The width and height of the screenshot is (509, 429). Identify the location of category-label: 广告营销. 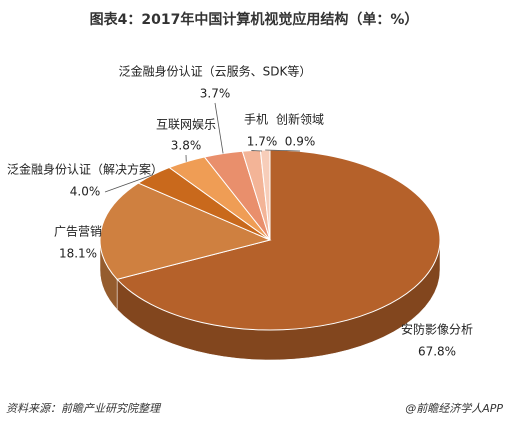
(78, 232).